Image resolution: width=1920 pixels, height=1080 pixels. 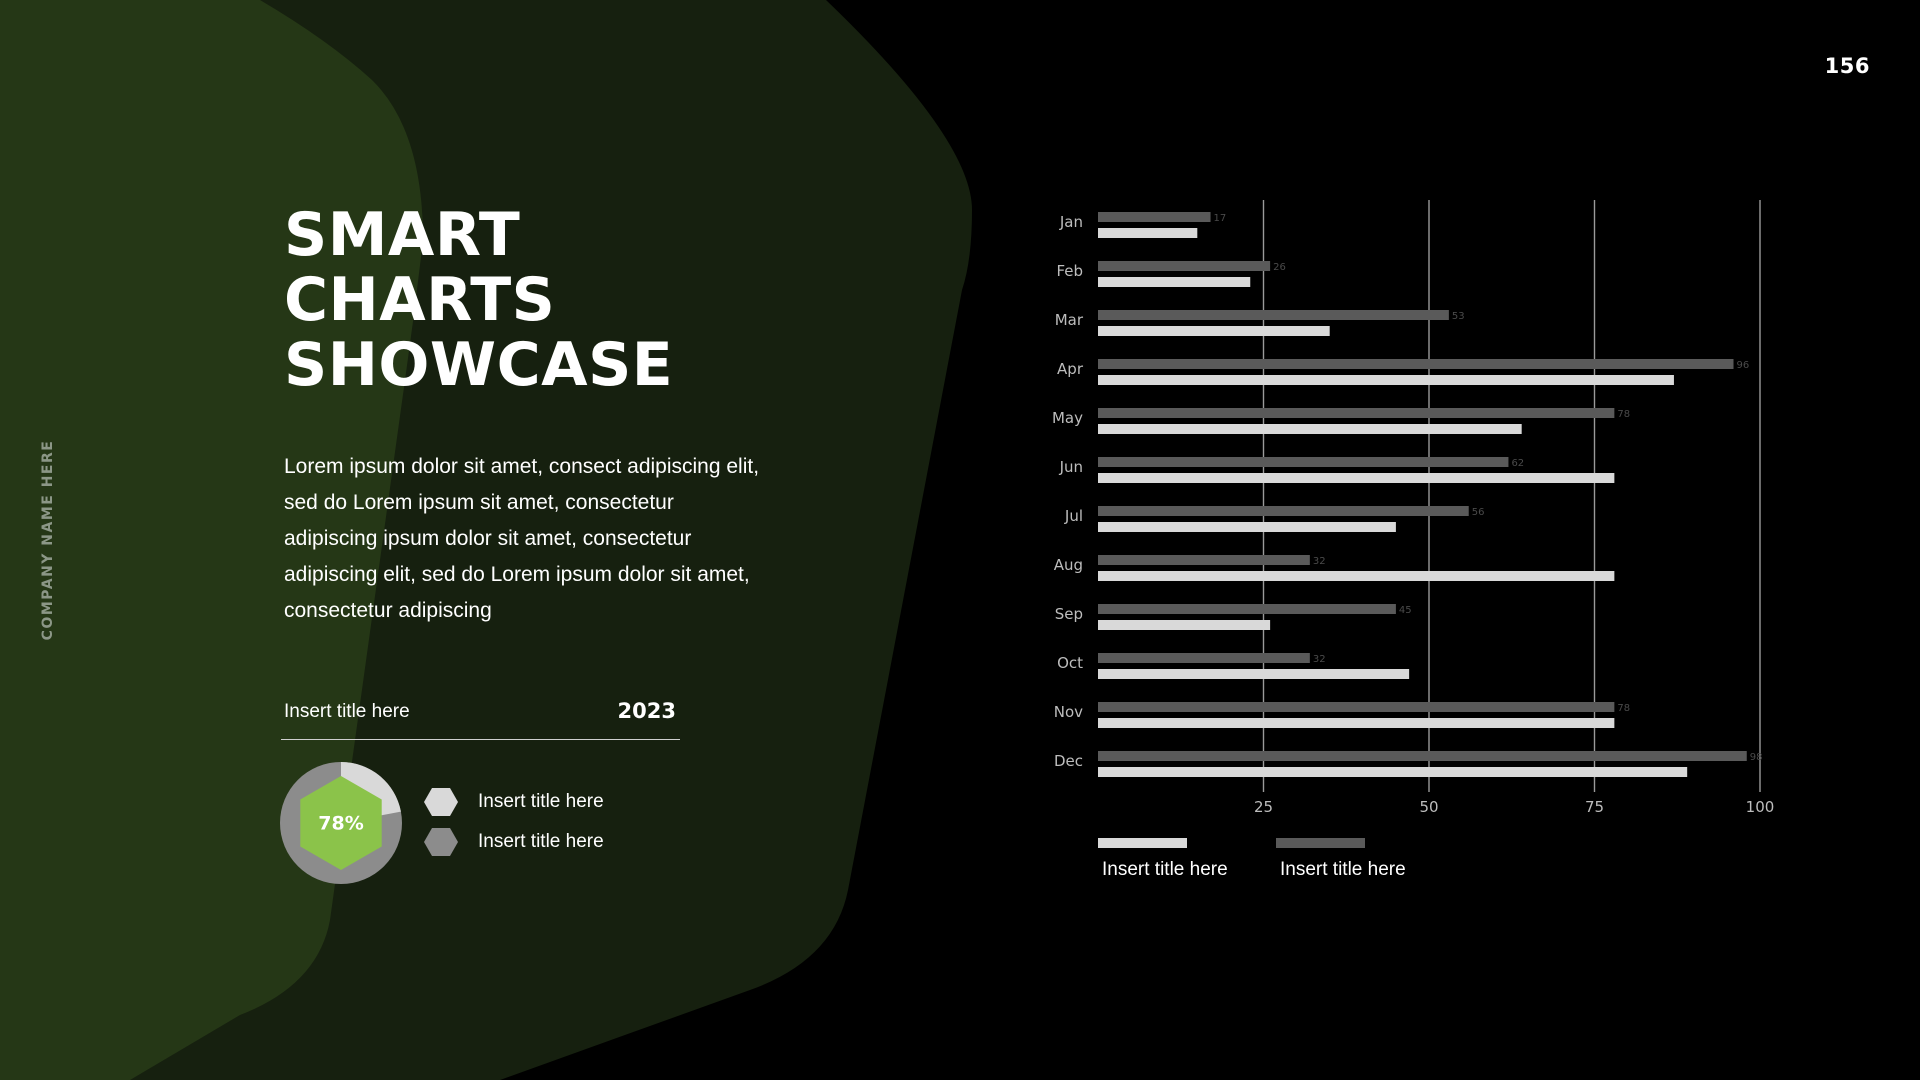 What do you see at coordinates (1478, 512) in the screenshot?
I see `data-label: 56` at bounding box center [1478, 512].